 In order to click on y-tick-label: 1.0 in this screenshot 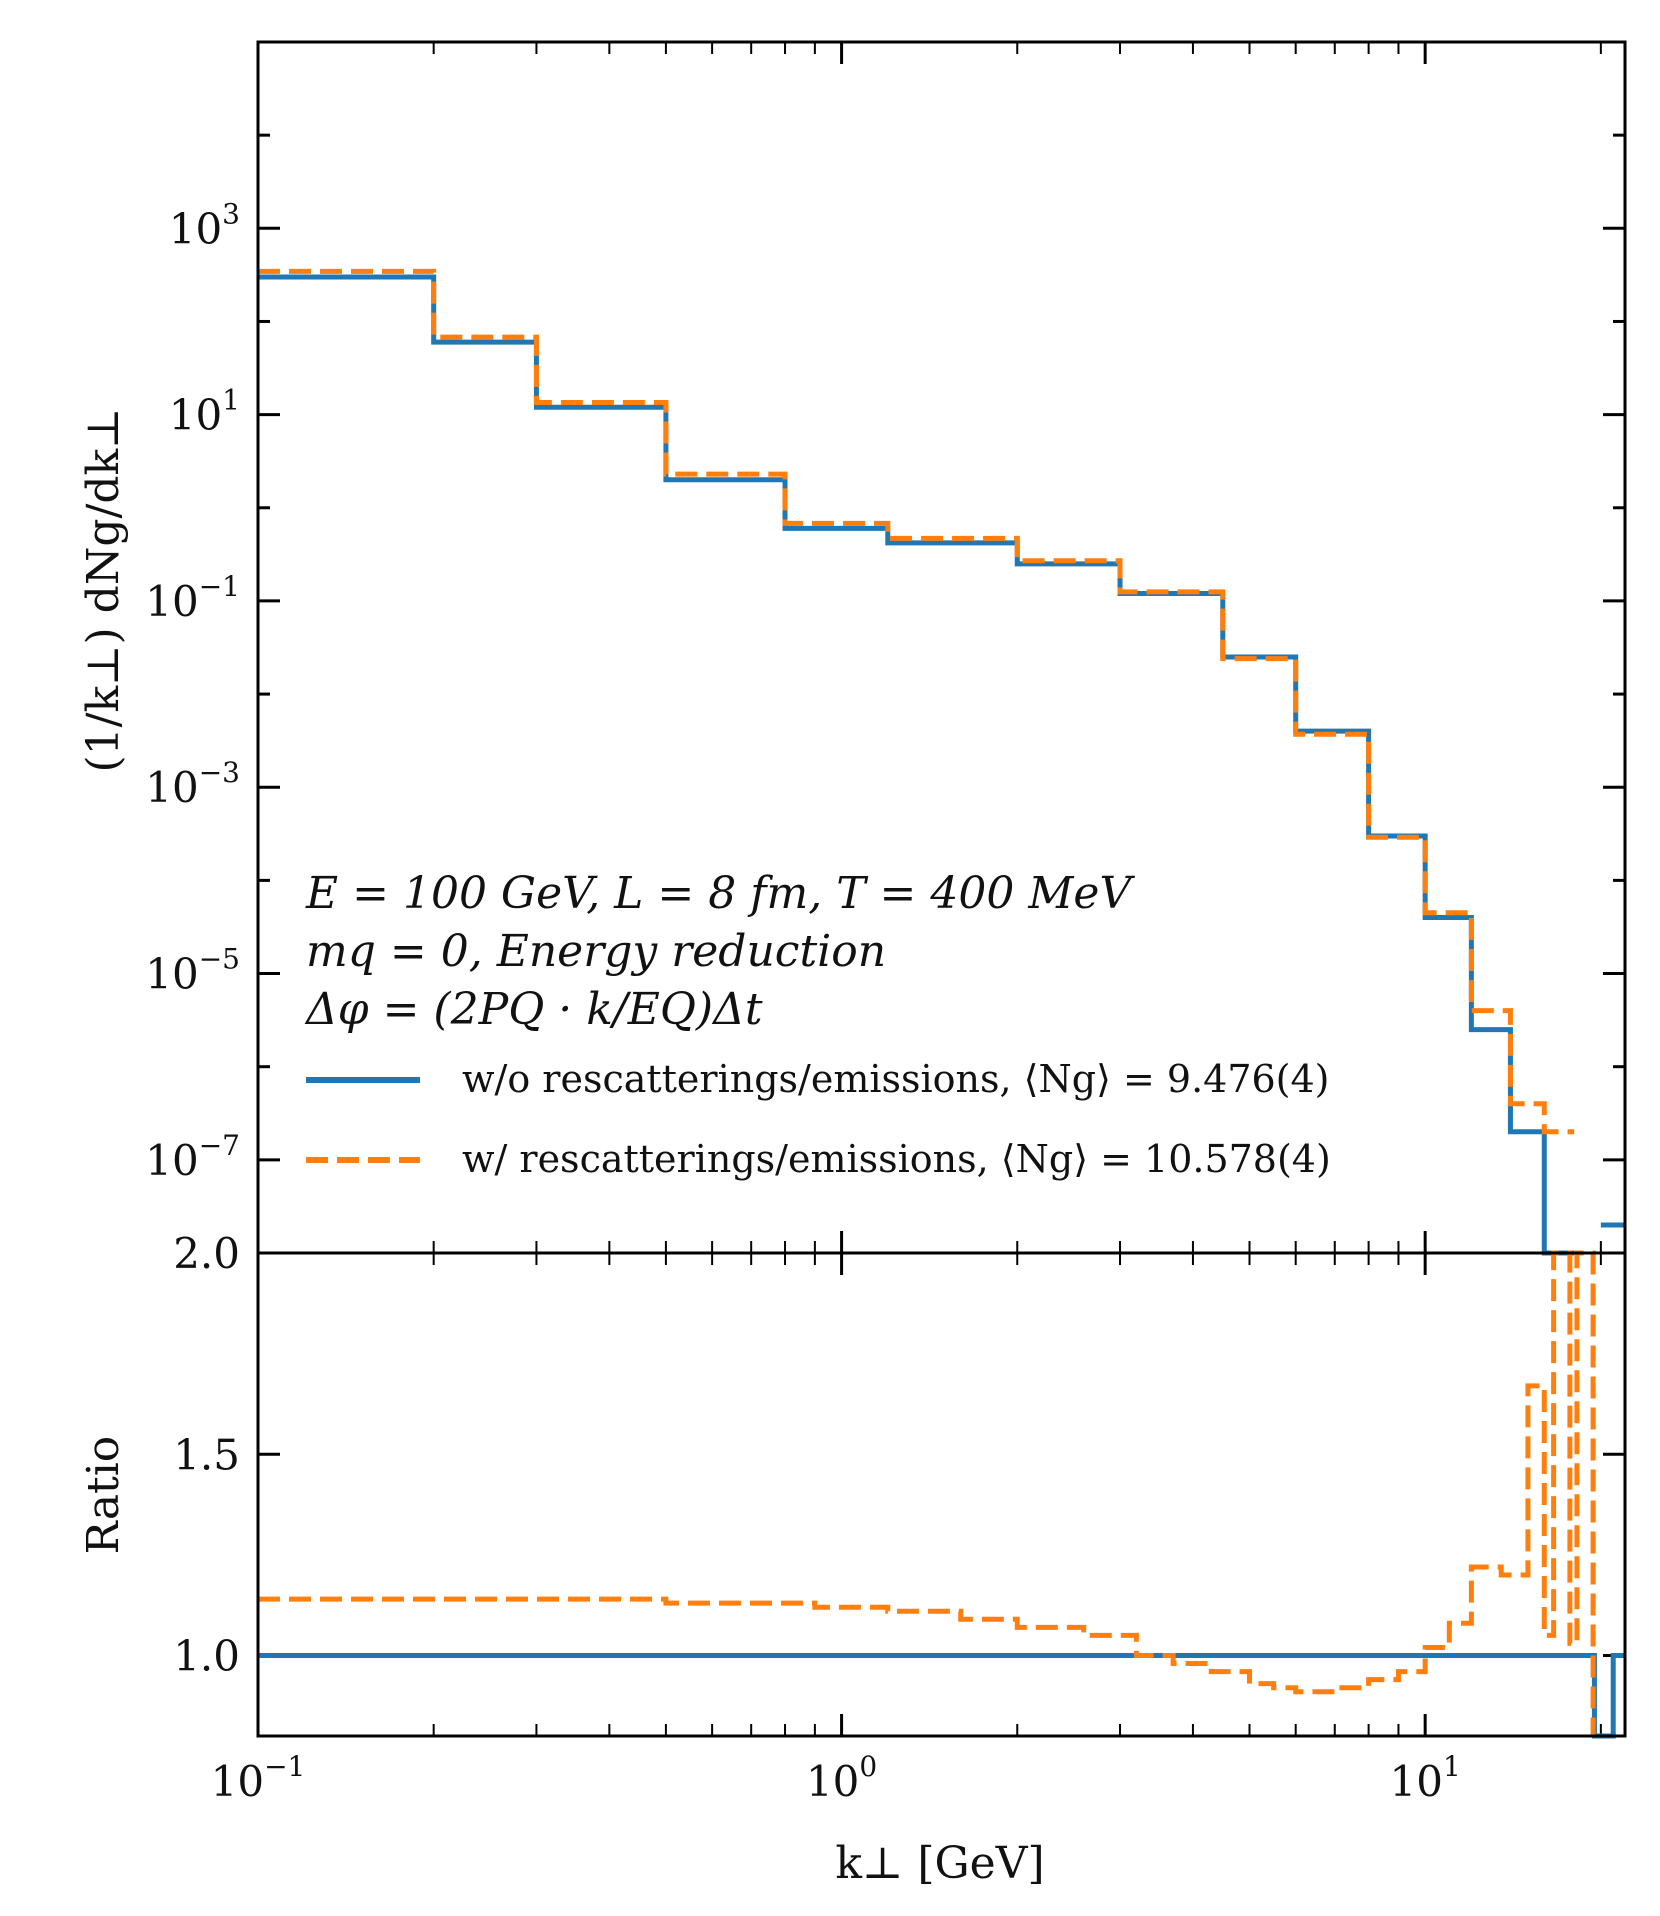, I will do `click(206, 1656)`.